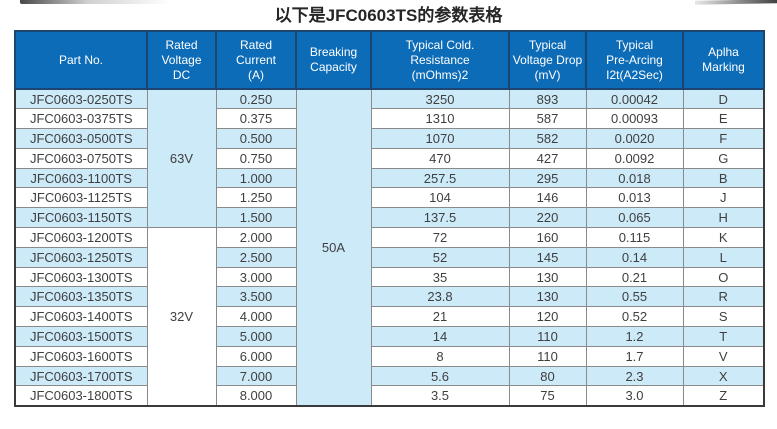 The width and height of the screenshot is (777, 429). I want to click on pre-arcing-cell: 3.0, so click(634, 396).